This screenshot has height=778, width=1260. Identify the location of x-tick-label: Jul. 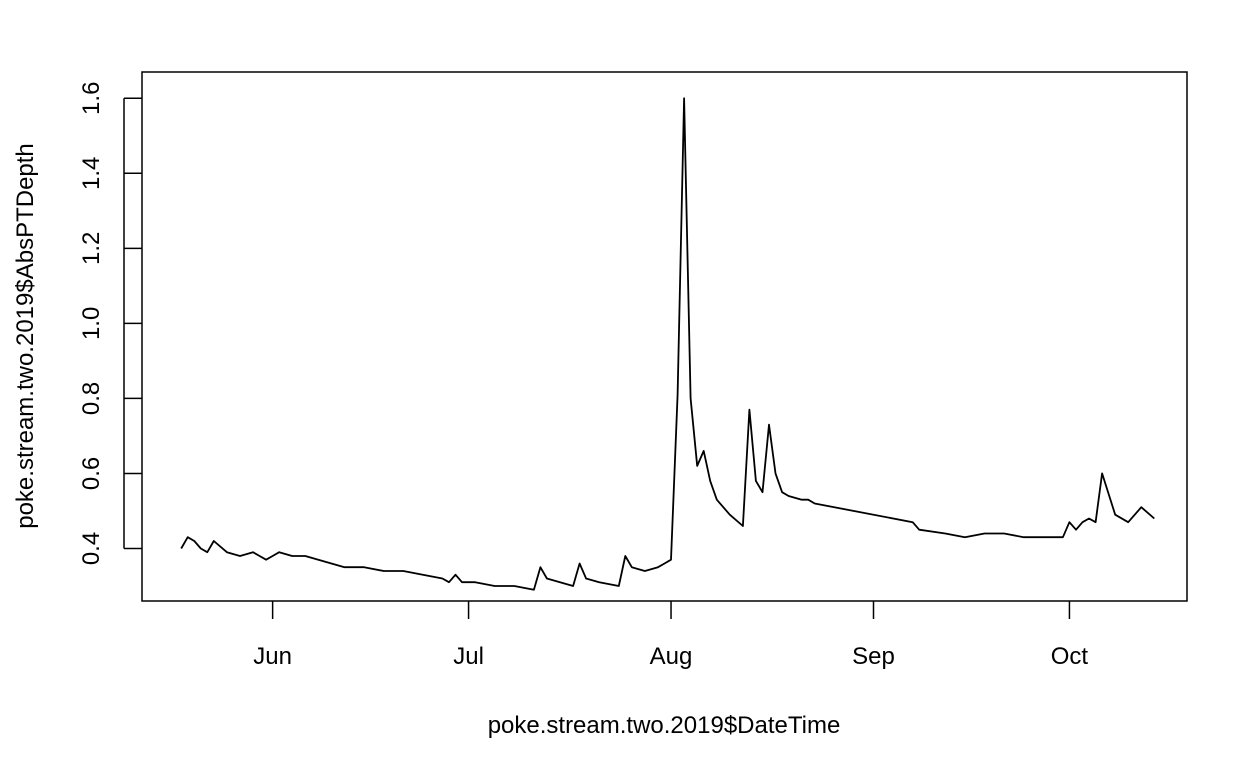
(468, 656).